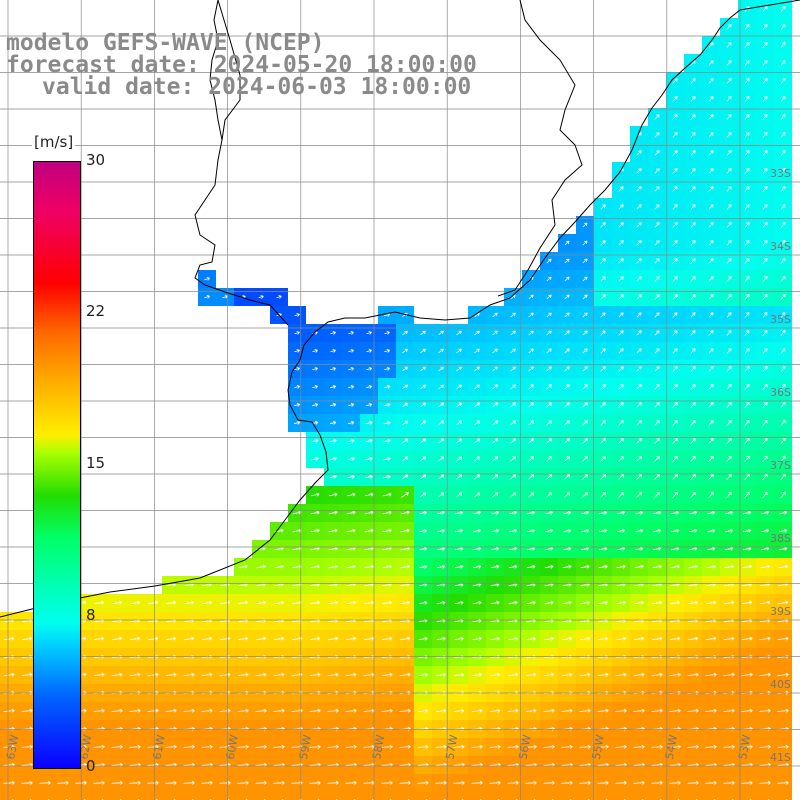  I want to click on valid-date: valid date: 2024-06-03 18:00:00, so click(257, 87).